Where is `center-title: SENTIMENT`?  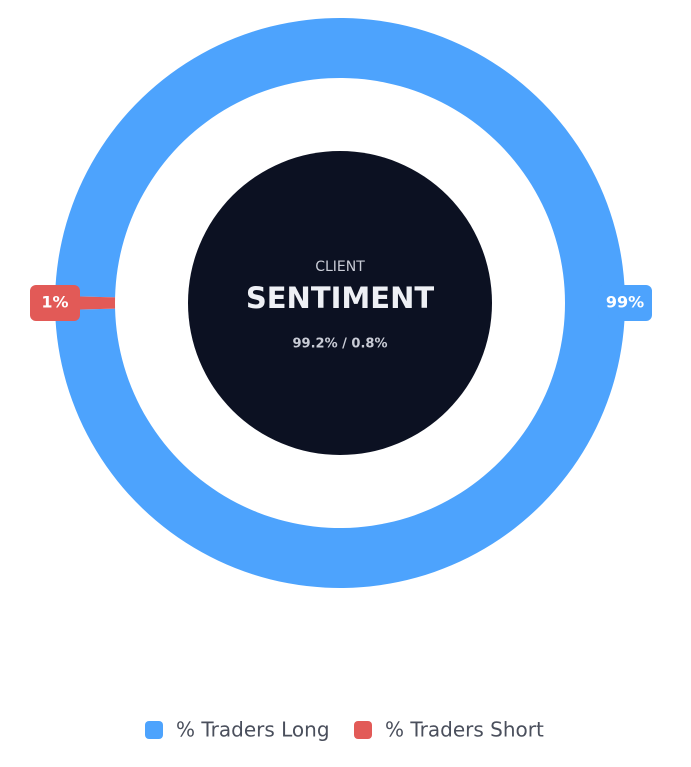
center-title: SENTIMENT is located at coordinates (340, 298).